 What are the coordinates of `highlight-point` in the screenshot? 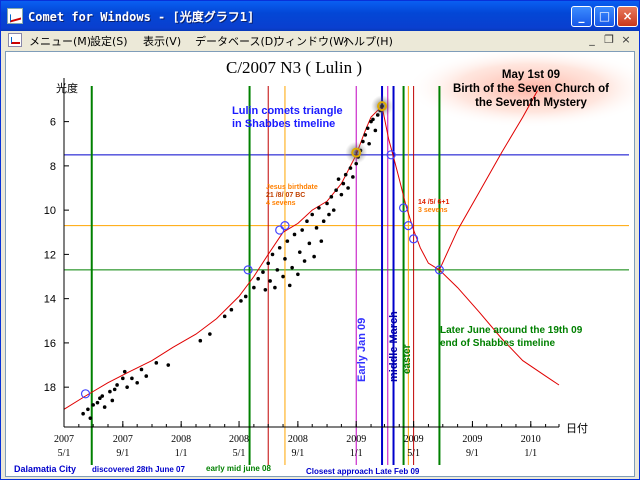 It's located at (356, 152).